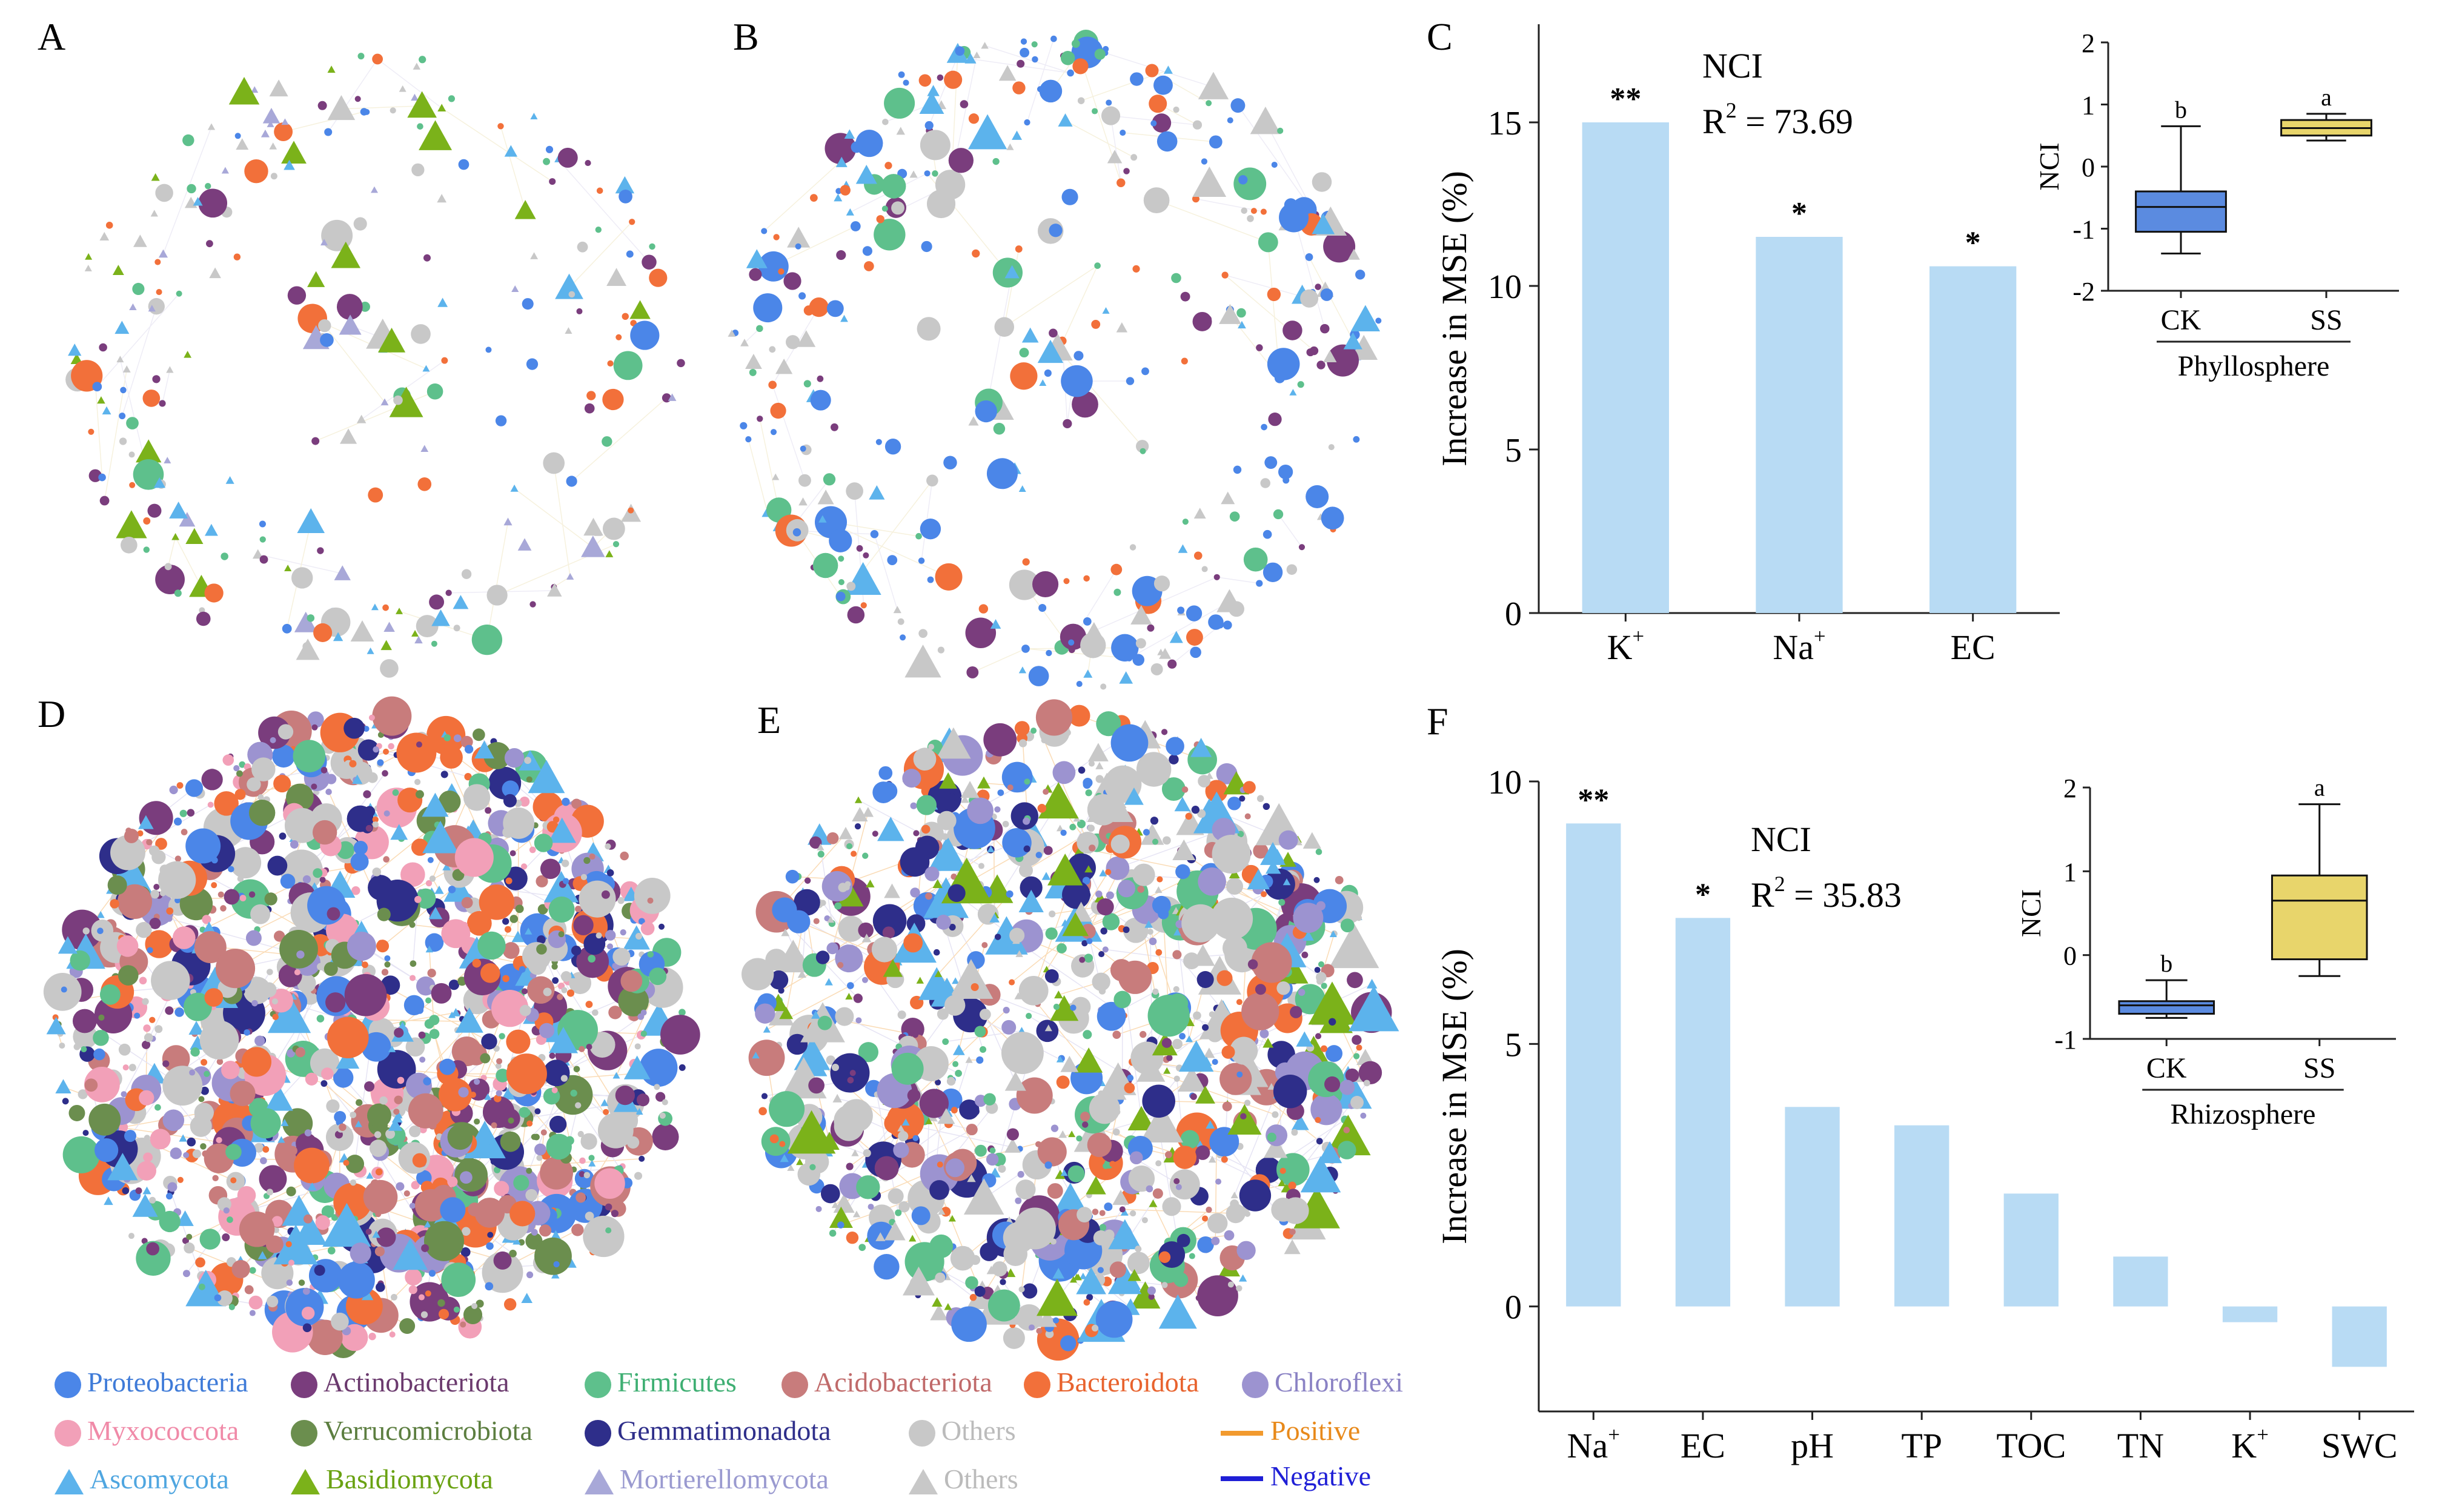 This screenshot has width=2442, height=1512. Describe the element at coordinates (1513, 1308) in the screenshot. I see `y-tick-label: 0` at that location.